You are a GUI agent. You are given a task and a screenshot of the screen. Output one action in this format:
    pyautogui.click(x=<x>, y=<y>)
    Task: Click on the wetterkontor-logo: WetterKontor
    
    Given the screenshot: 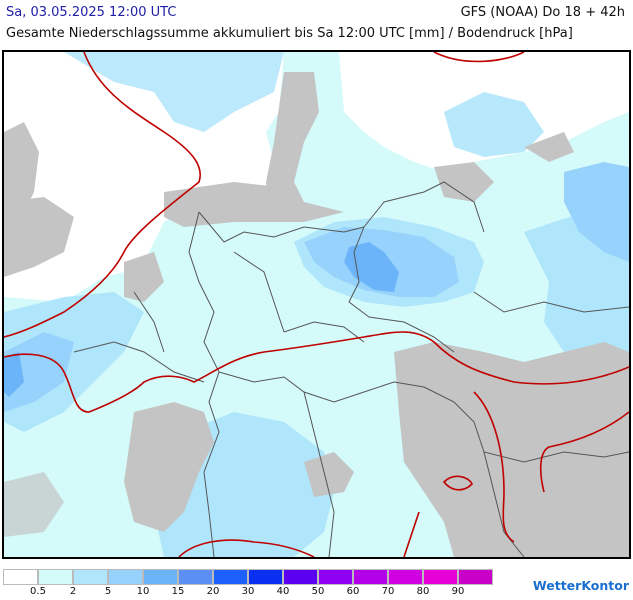 What is the action you would take?
    pyautogui.click(x=580, y=585)
    